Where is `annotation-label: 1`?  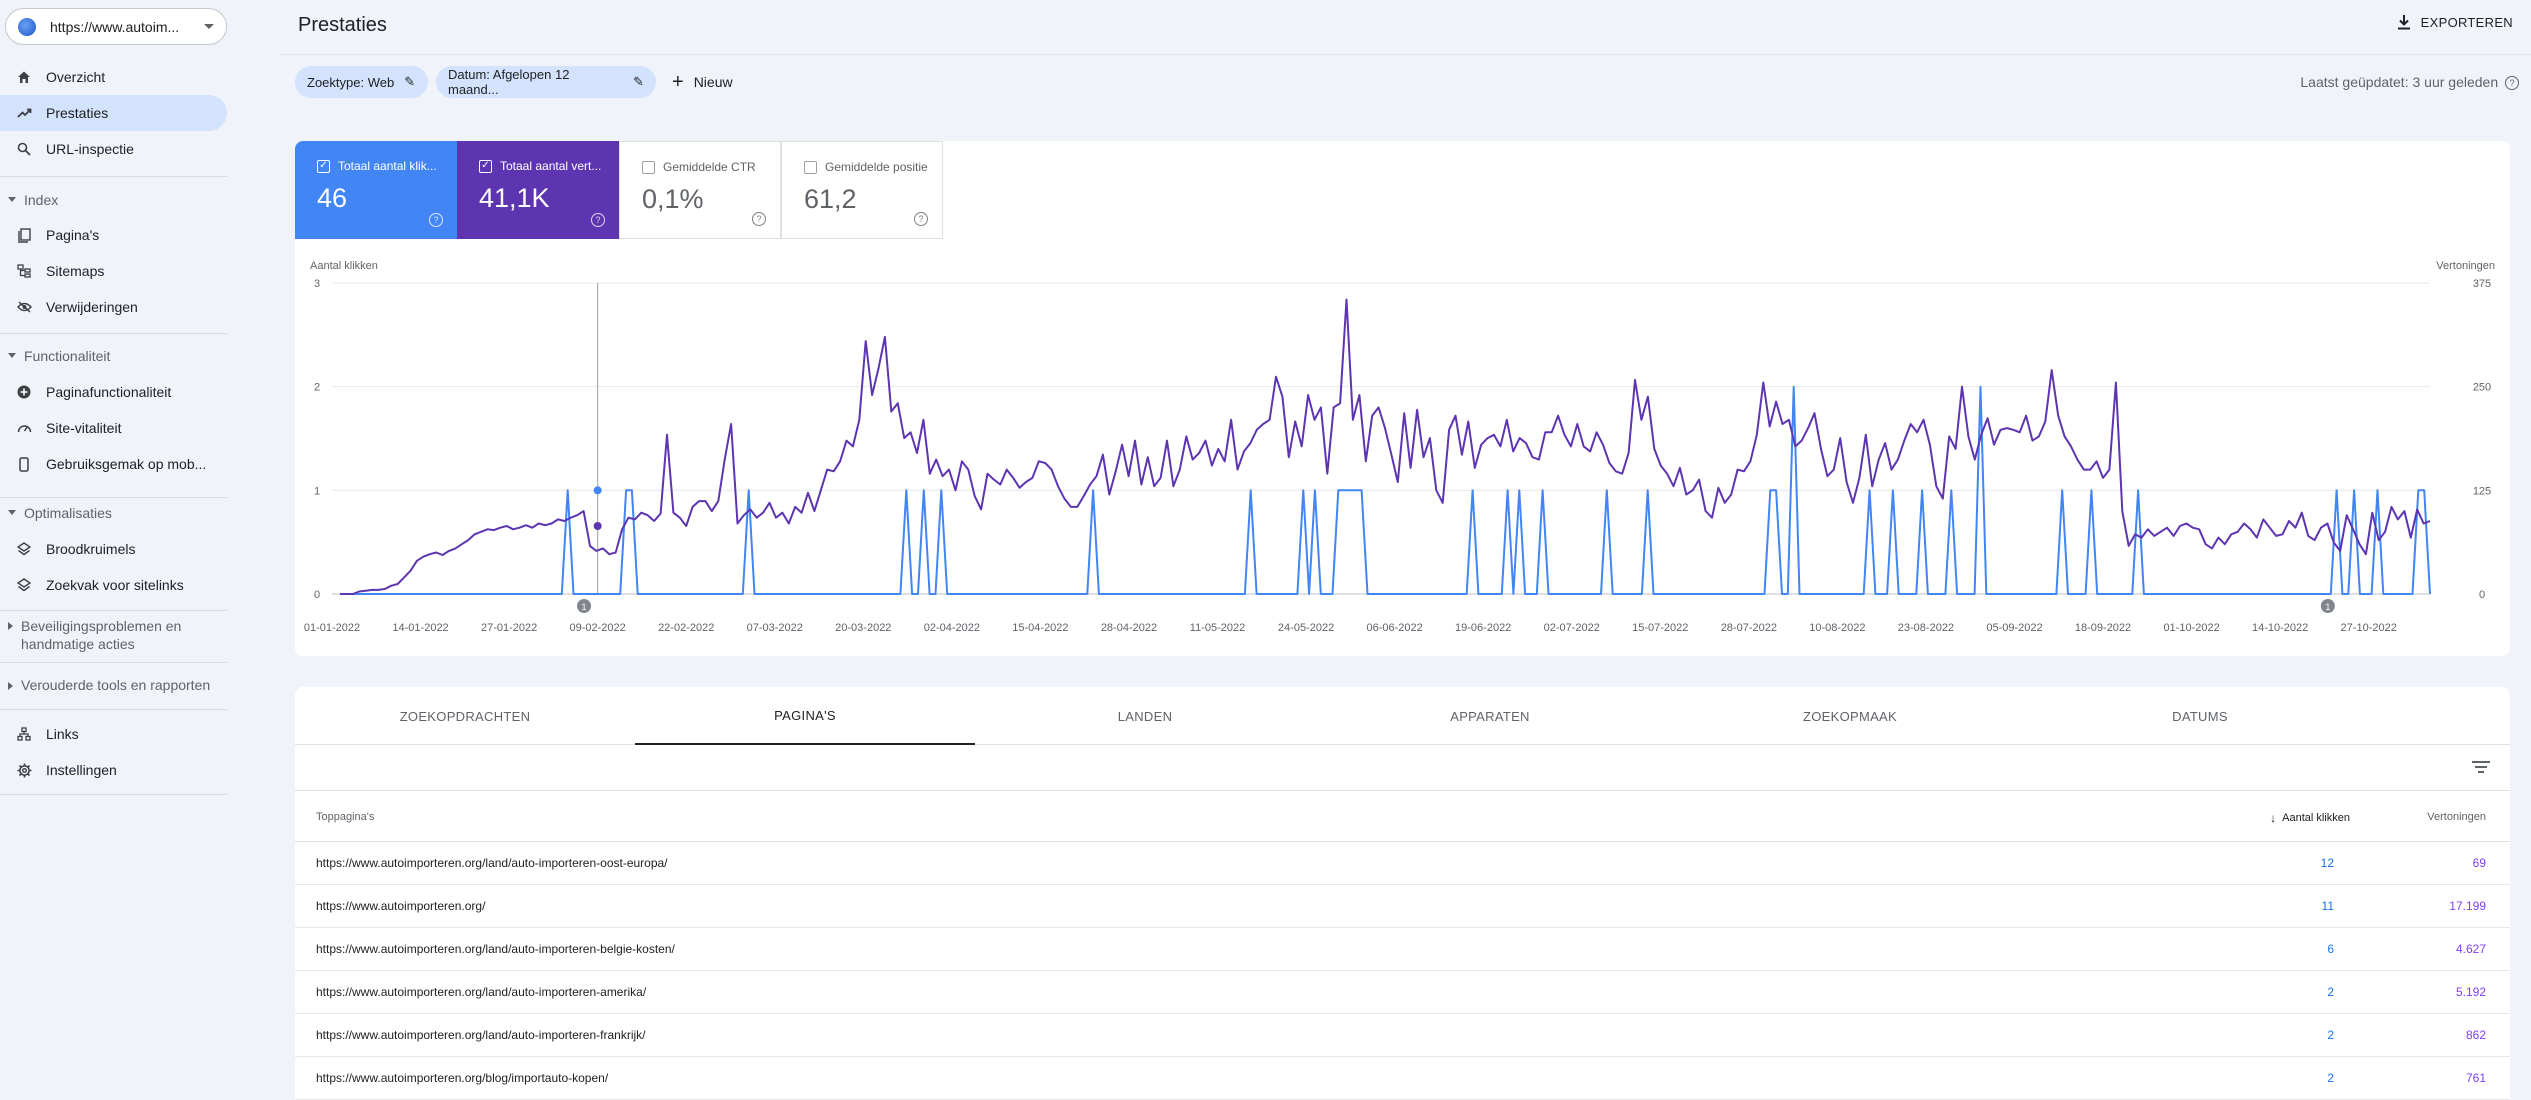 annotation-label: 1 is located at coordinates (584, 607).